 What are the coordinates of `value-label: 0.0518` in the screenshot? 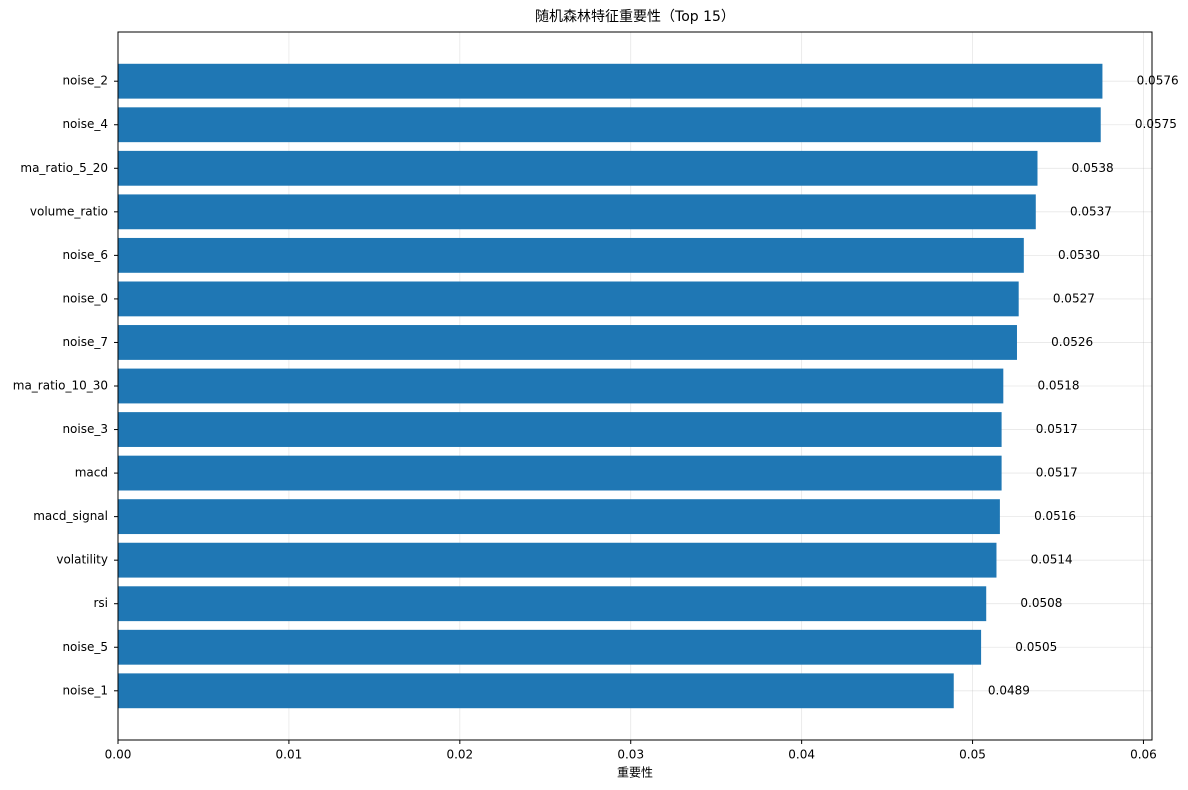 It's located at (1058, 386).